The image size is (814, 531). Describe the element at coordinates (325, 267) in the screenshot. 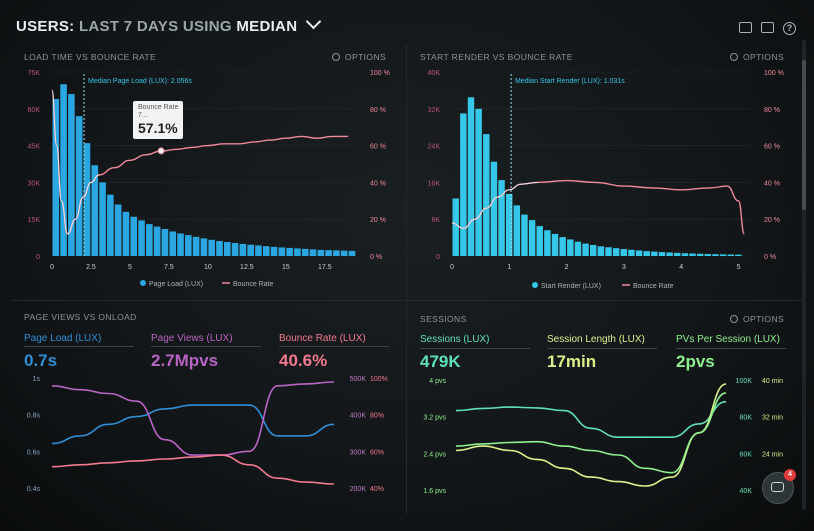

I see `x-tick: 17.5` at that location.